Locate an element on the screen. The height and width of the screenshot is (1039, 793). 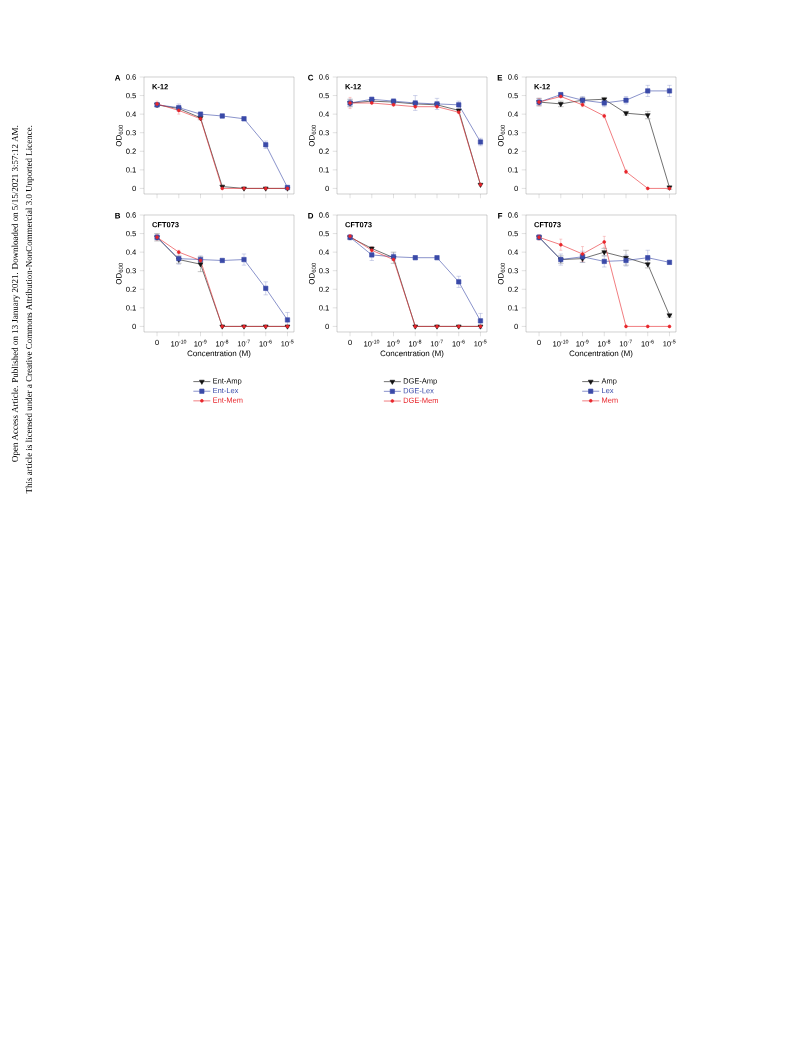
text: This article is licensed under a Creative Commons Attribution-NonCommercial 3.0 Unported Licence. is located at coordinates (29, 309).